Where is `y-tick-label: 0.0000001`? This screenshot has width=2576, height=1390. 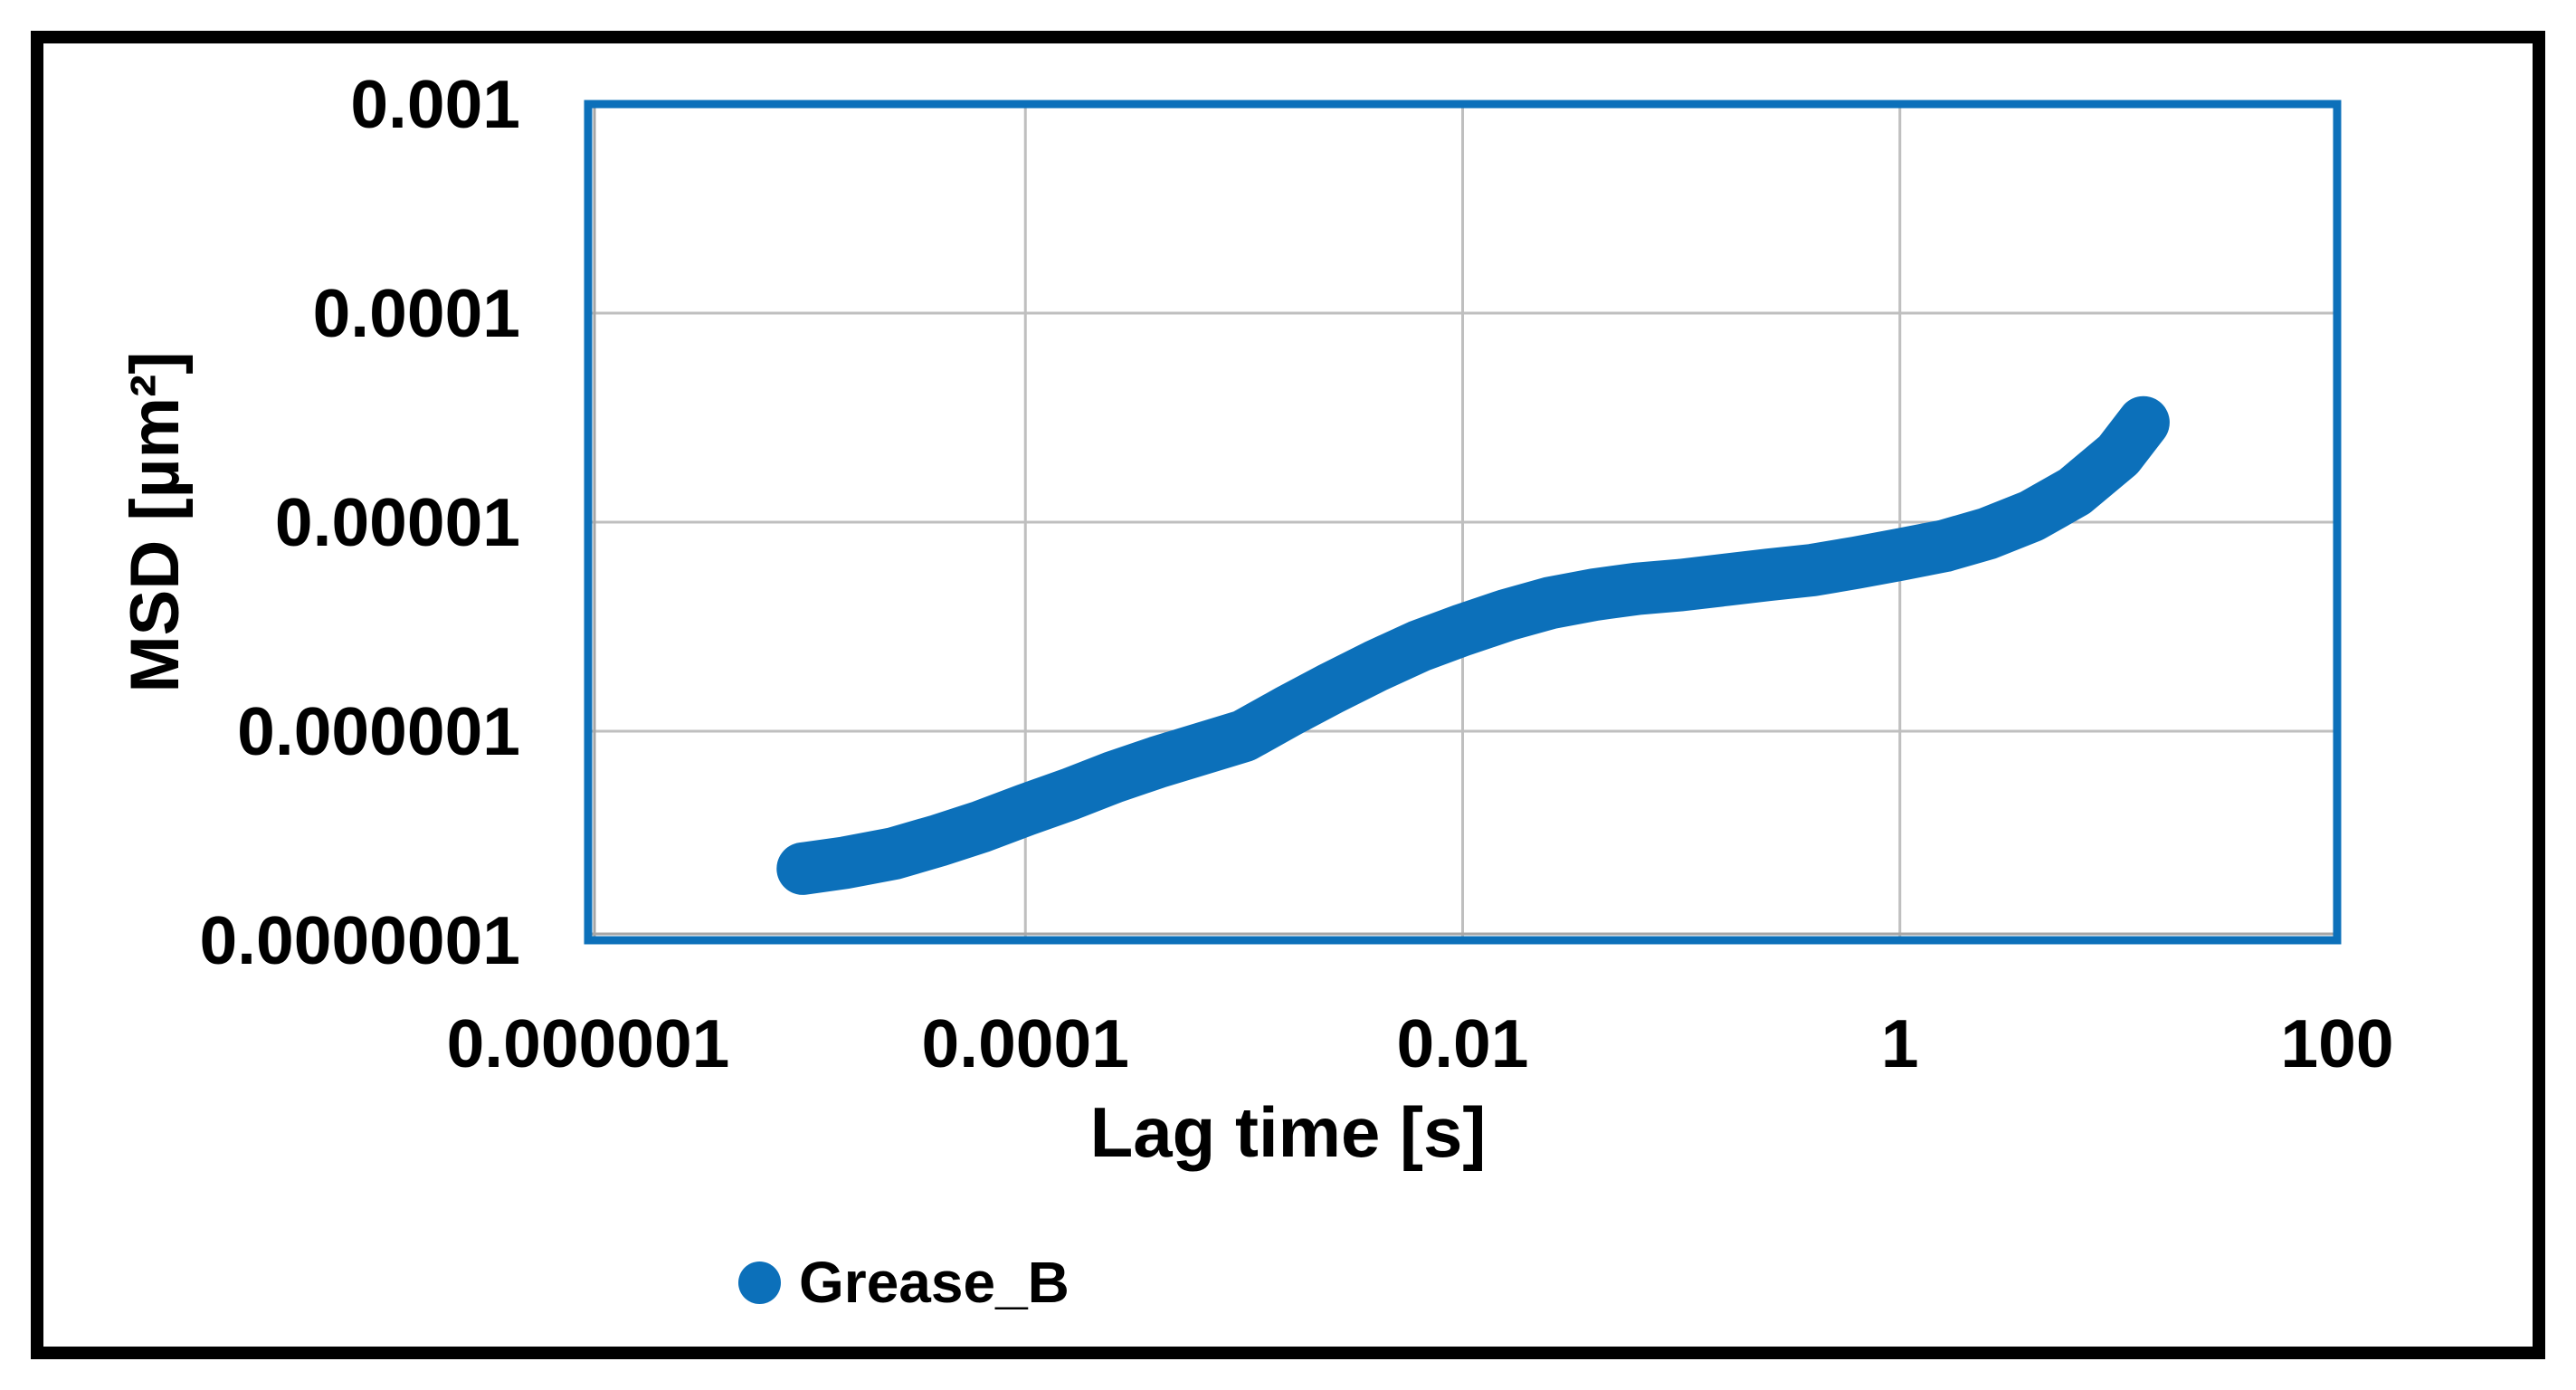
y-tick-label: 0.0000001 is located at coordinates (359, 940).